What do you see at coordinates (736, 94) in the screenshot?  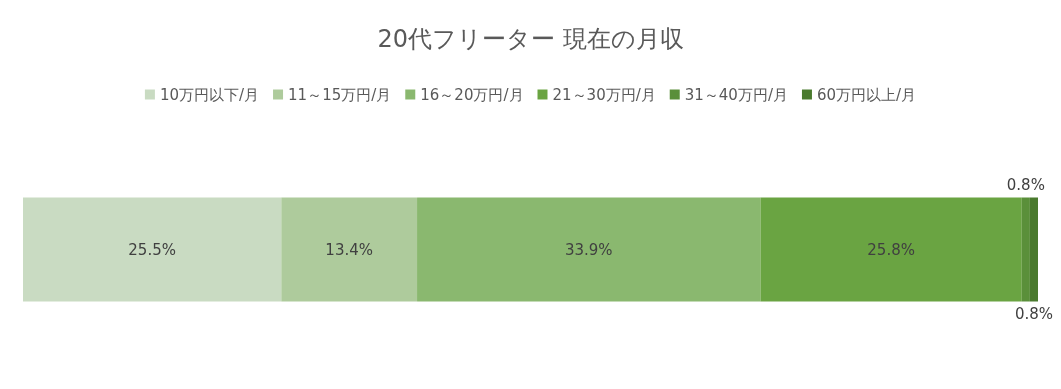 I see `legend-label: 31～40万円/月` at bounding box center [736, 94].